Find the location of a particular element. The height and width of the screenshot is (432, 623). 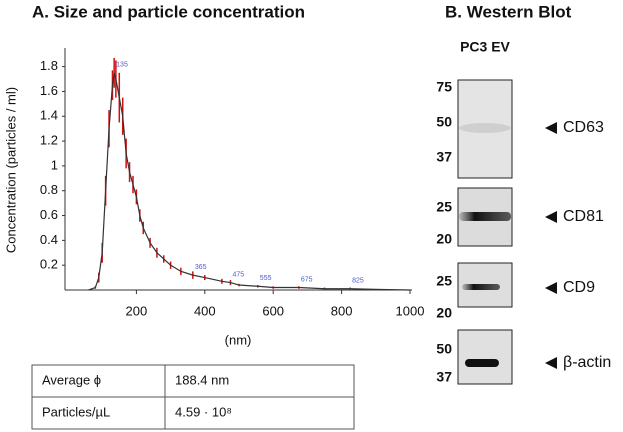

x-axis-label: (nm) is located at coordinates (238, 339).